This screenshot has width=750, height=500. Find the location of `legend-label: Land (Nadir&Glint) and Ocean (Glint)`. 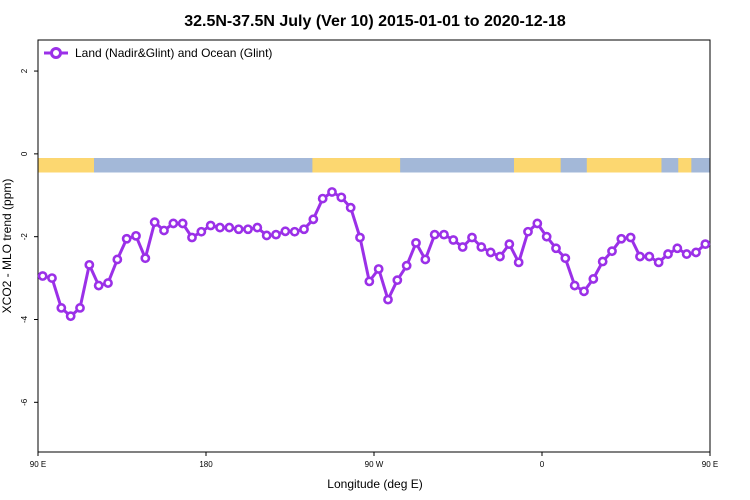

legend-label: Land (Nadir&Glint) and Ocean (Glint) is located at coordinates (173, 53).